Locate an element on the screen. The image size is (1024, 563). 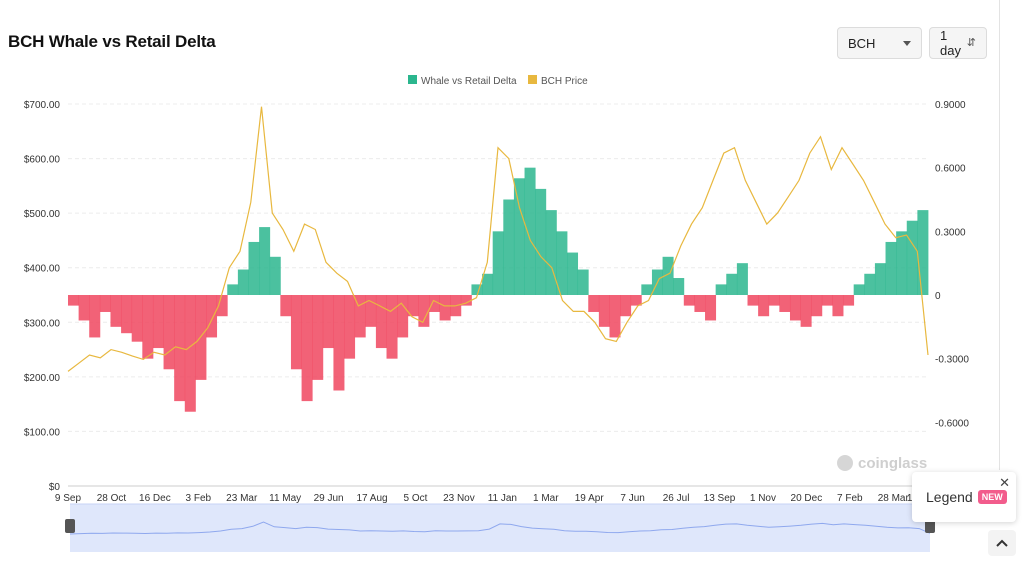
chevron-up-icon is located at coordinates (1002, 543).